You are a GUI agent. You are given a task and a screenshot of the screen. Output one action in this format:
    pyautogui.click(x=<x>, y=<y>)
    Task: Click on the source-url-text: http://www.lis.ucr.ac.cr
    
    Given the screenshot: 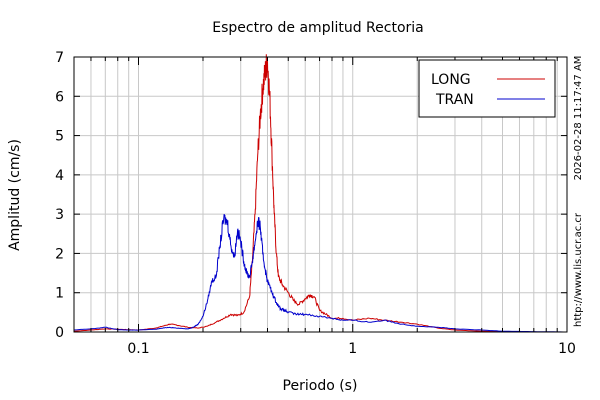 What is the action you would take?
    pyautogui.click(x=578, y=269)
    